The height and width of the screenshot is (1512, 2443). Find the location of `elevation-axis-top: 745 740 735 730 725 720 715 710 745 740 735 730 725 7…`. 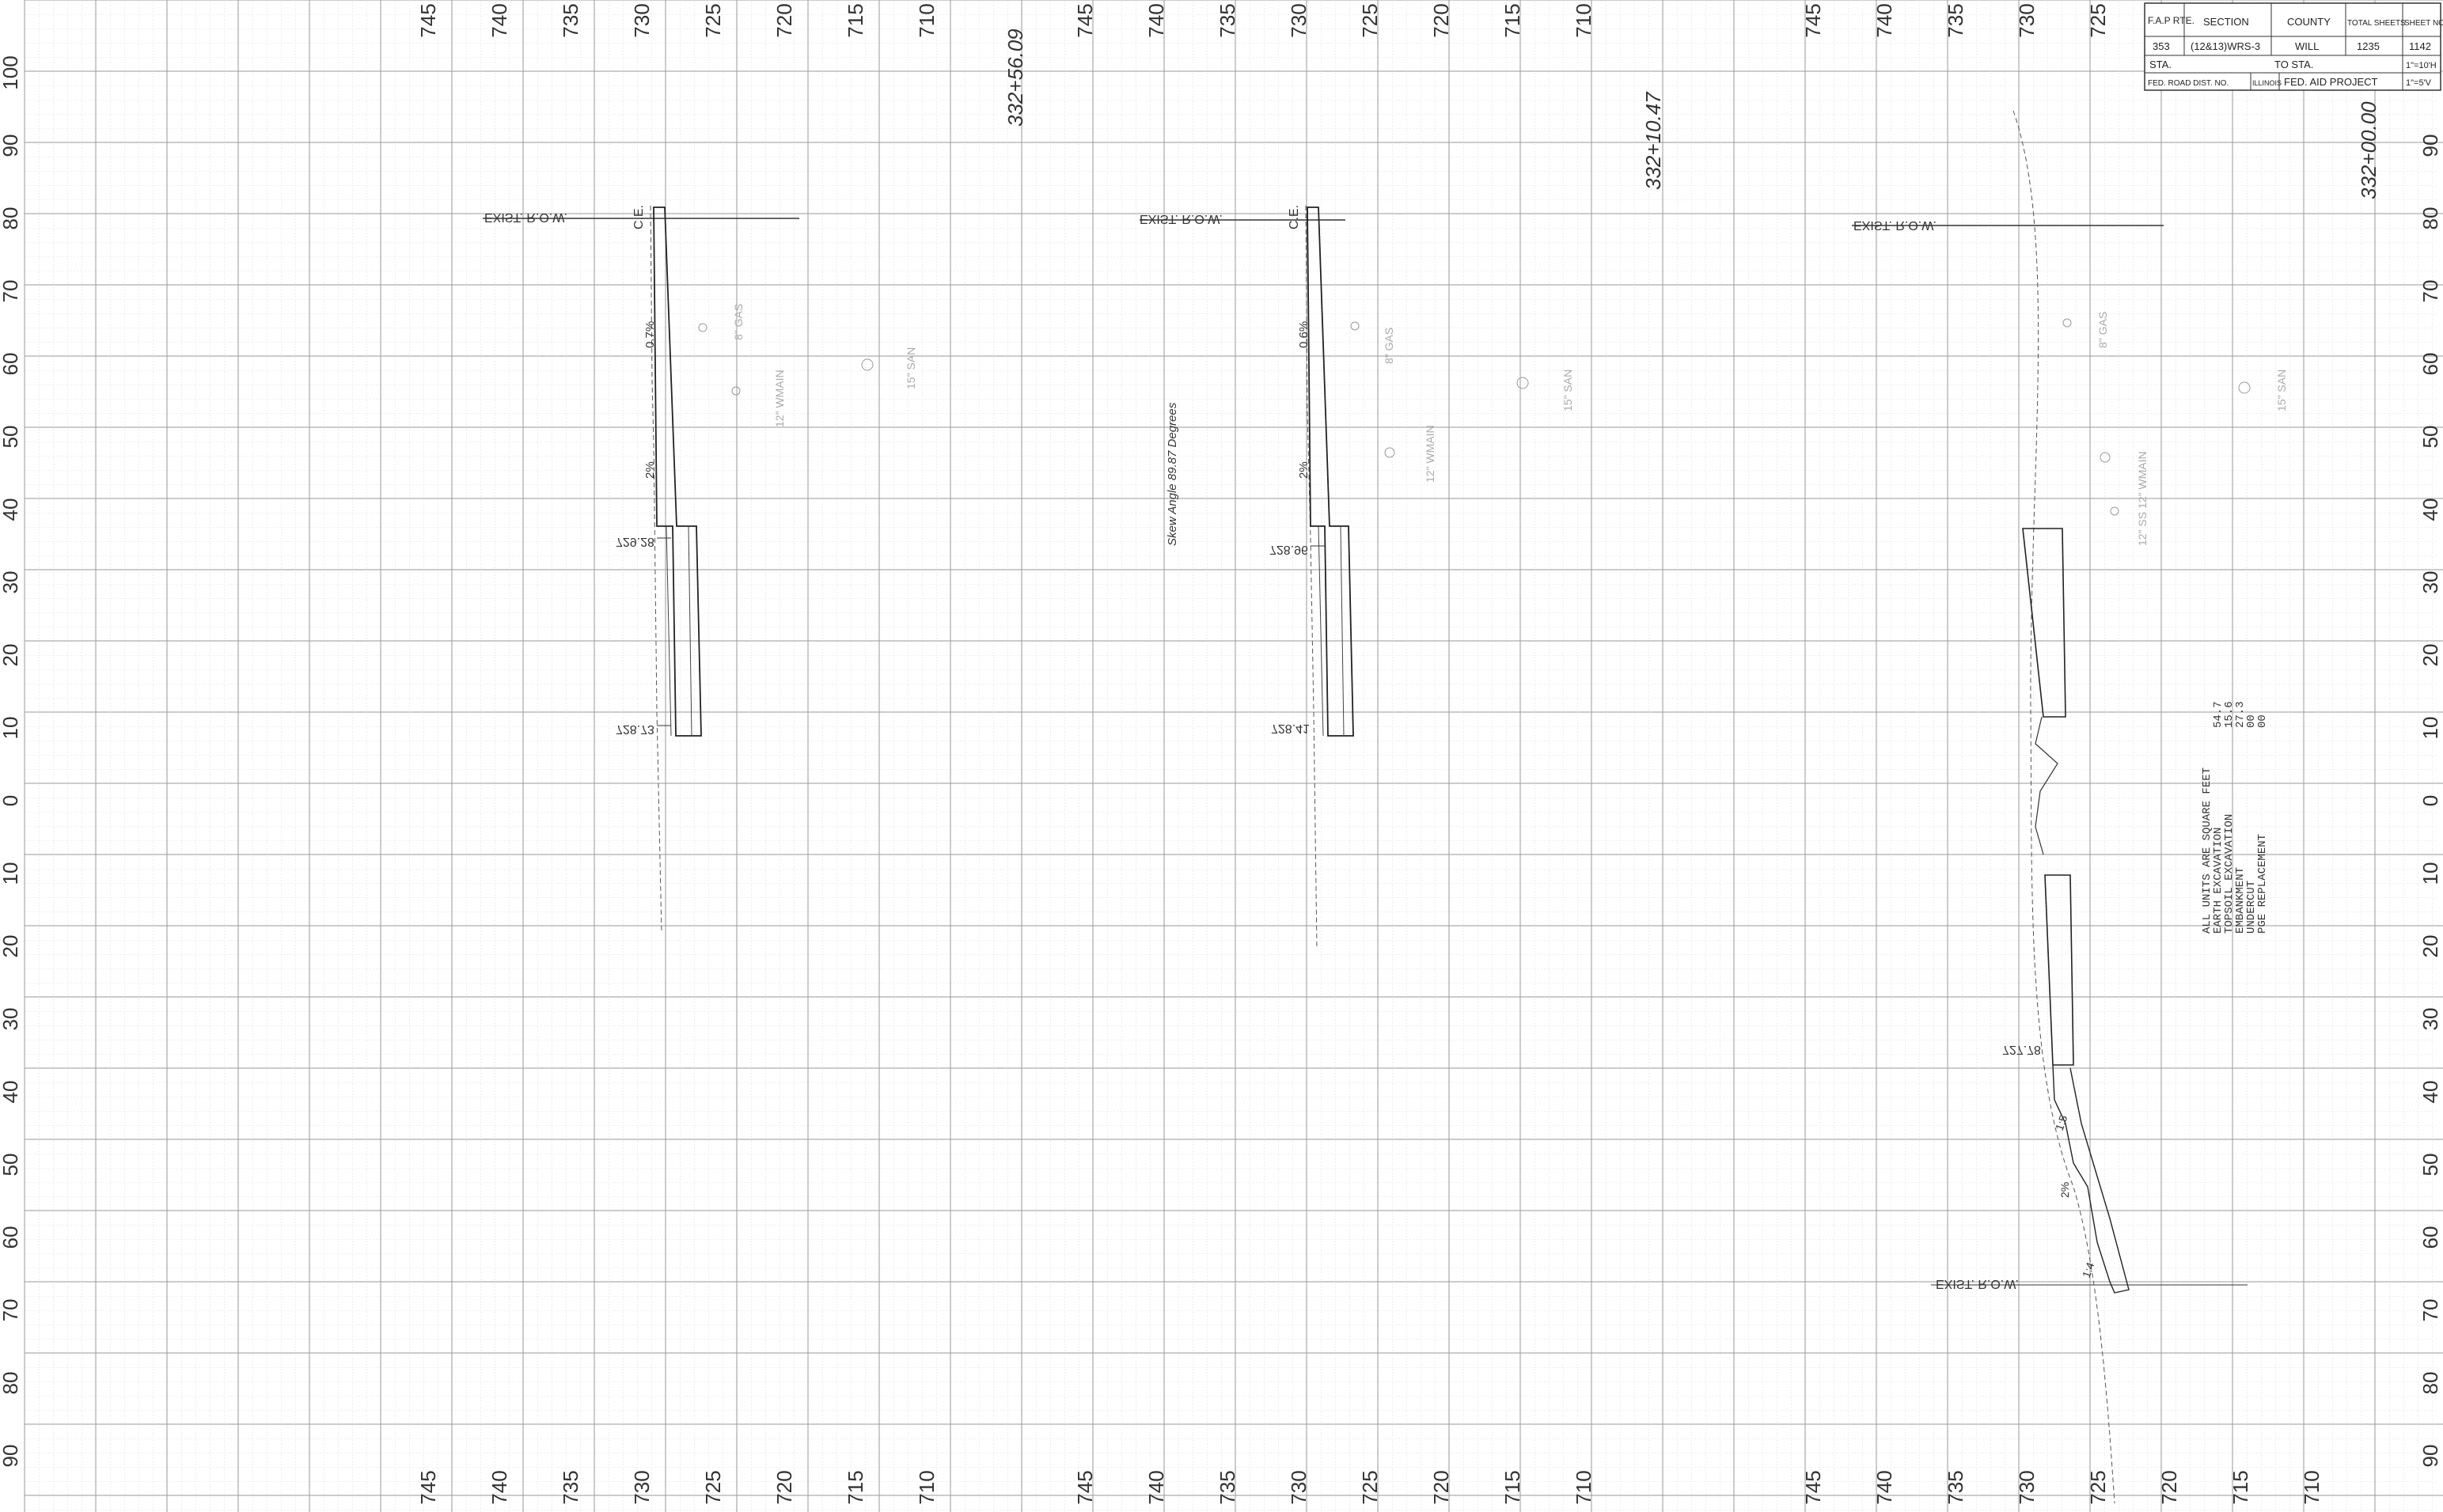

elevation-axis-top: 745 740 735 730 725 720 715 710 745 740 735 730 725 7… is located at coordinates (1370, 20).